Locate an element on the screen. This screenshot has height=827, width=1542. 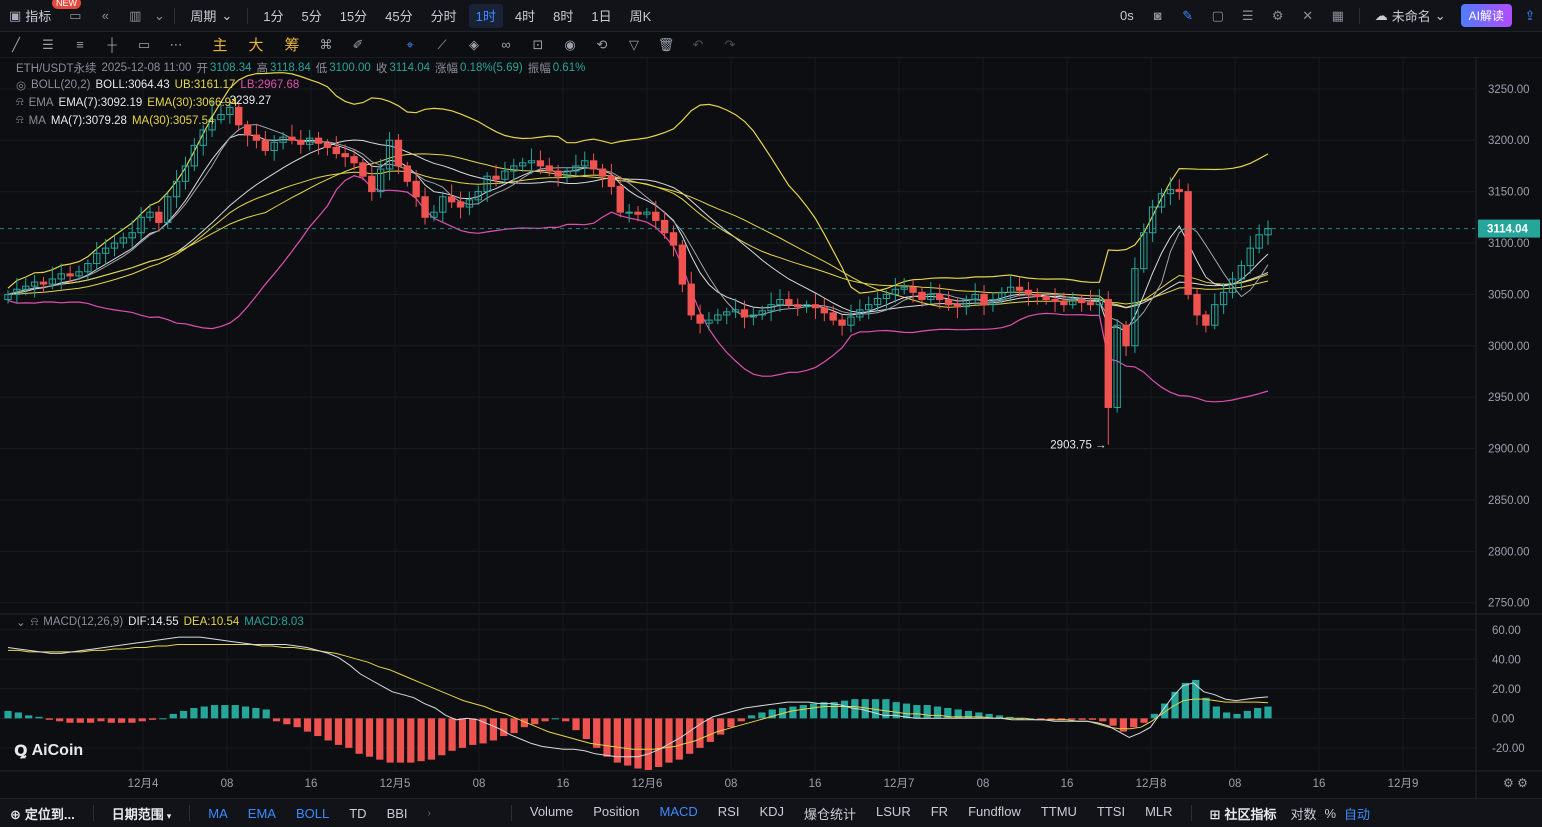
date-range-button: 日期范围 ▾ is located at coordinates (141, 814).